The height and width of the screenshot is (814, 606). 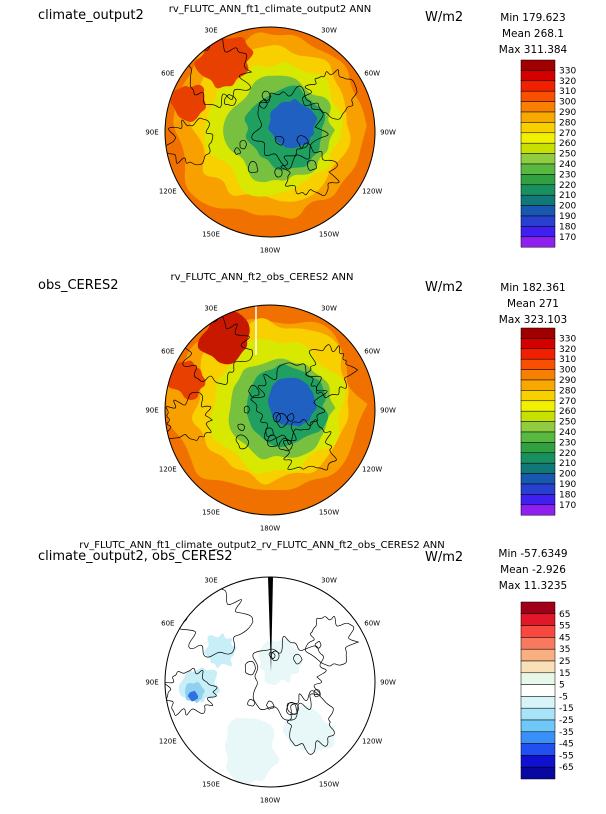 I want to click on colorbar-label: 180, so click(x=567, y=227).